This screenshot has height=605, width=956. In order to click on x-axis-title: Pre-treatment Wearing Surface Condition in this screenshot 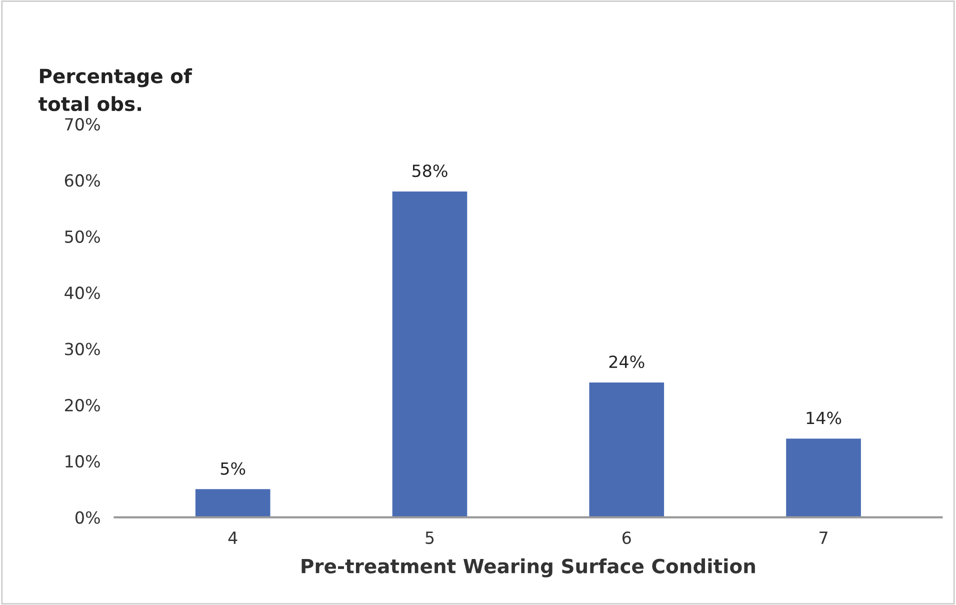, I will do `click(528, 568)`.